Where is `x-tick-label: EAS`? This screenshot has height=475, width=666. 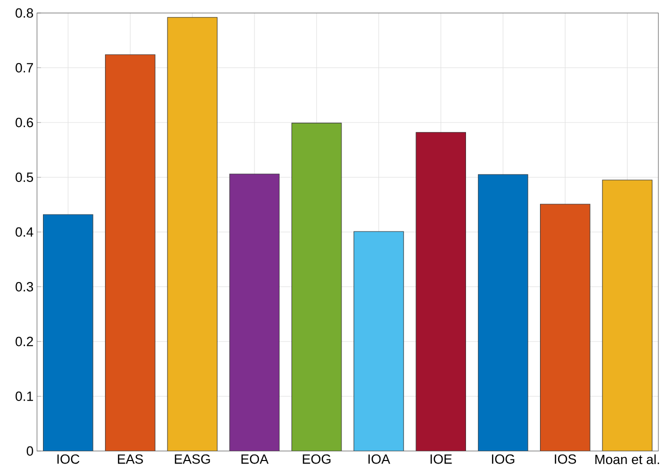
x-tick-label: EAS is located at coordinates (130, 459).